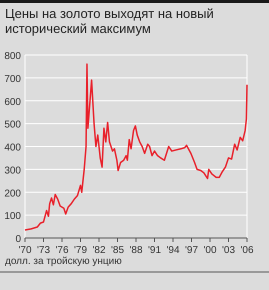 The image size is (269, 290). I want to click on y-tick-label: 800, so click(13, 56).